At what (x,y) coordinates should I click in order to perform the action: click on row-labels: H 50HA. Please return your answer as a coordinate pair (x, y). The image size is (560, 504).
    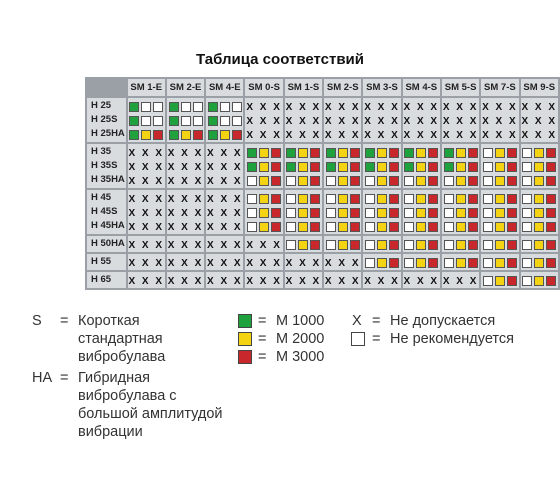
    Looking at the image, I should click on (106, 244).